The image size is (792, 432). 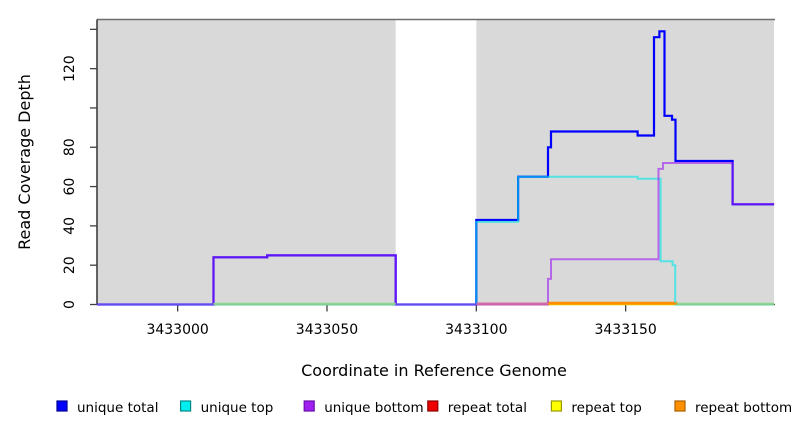 I want to click on y-tick-label: 0, so click(x=70, y=304).